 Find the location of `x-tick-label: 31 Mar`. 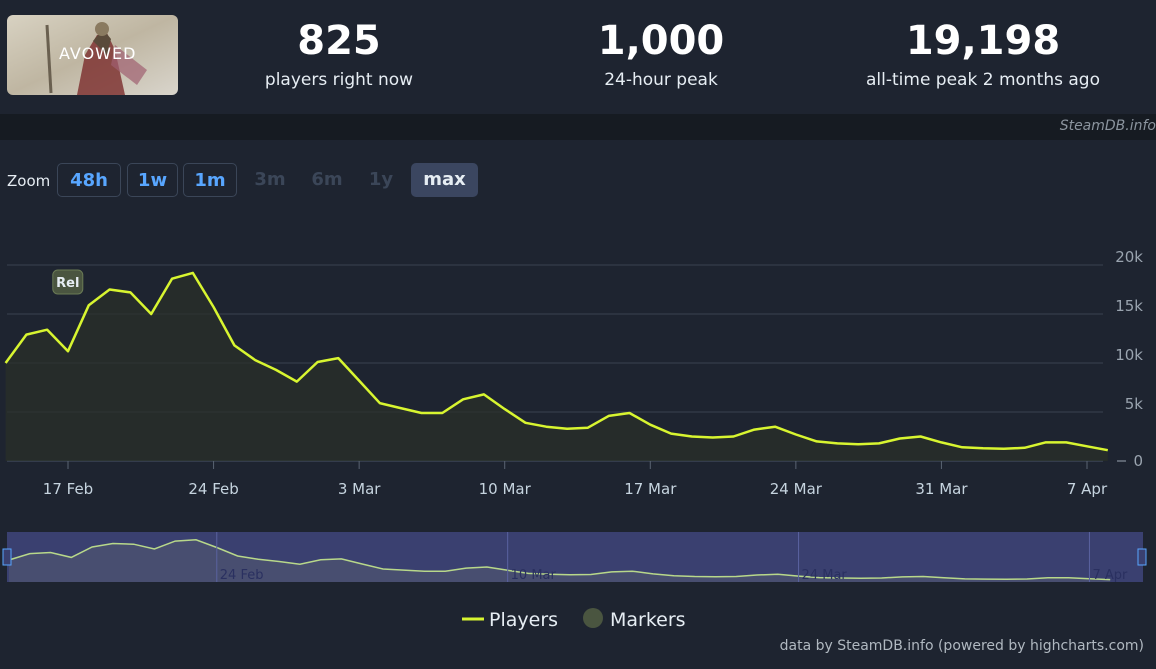

x-tick-label: 31 Mar is located at coordinates (941, 489).